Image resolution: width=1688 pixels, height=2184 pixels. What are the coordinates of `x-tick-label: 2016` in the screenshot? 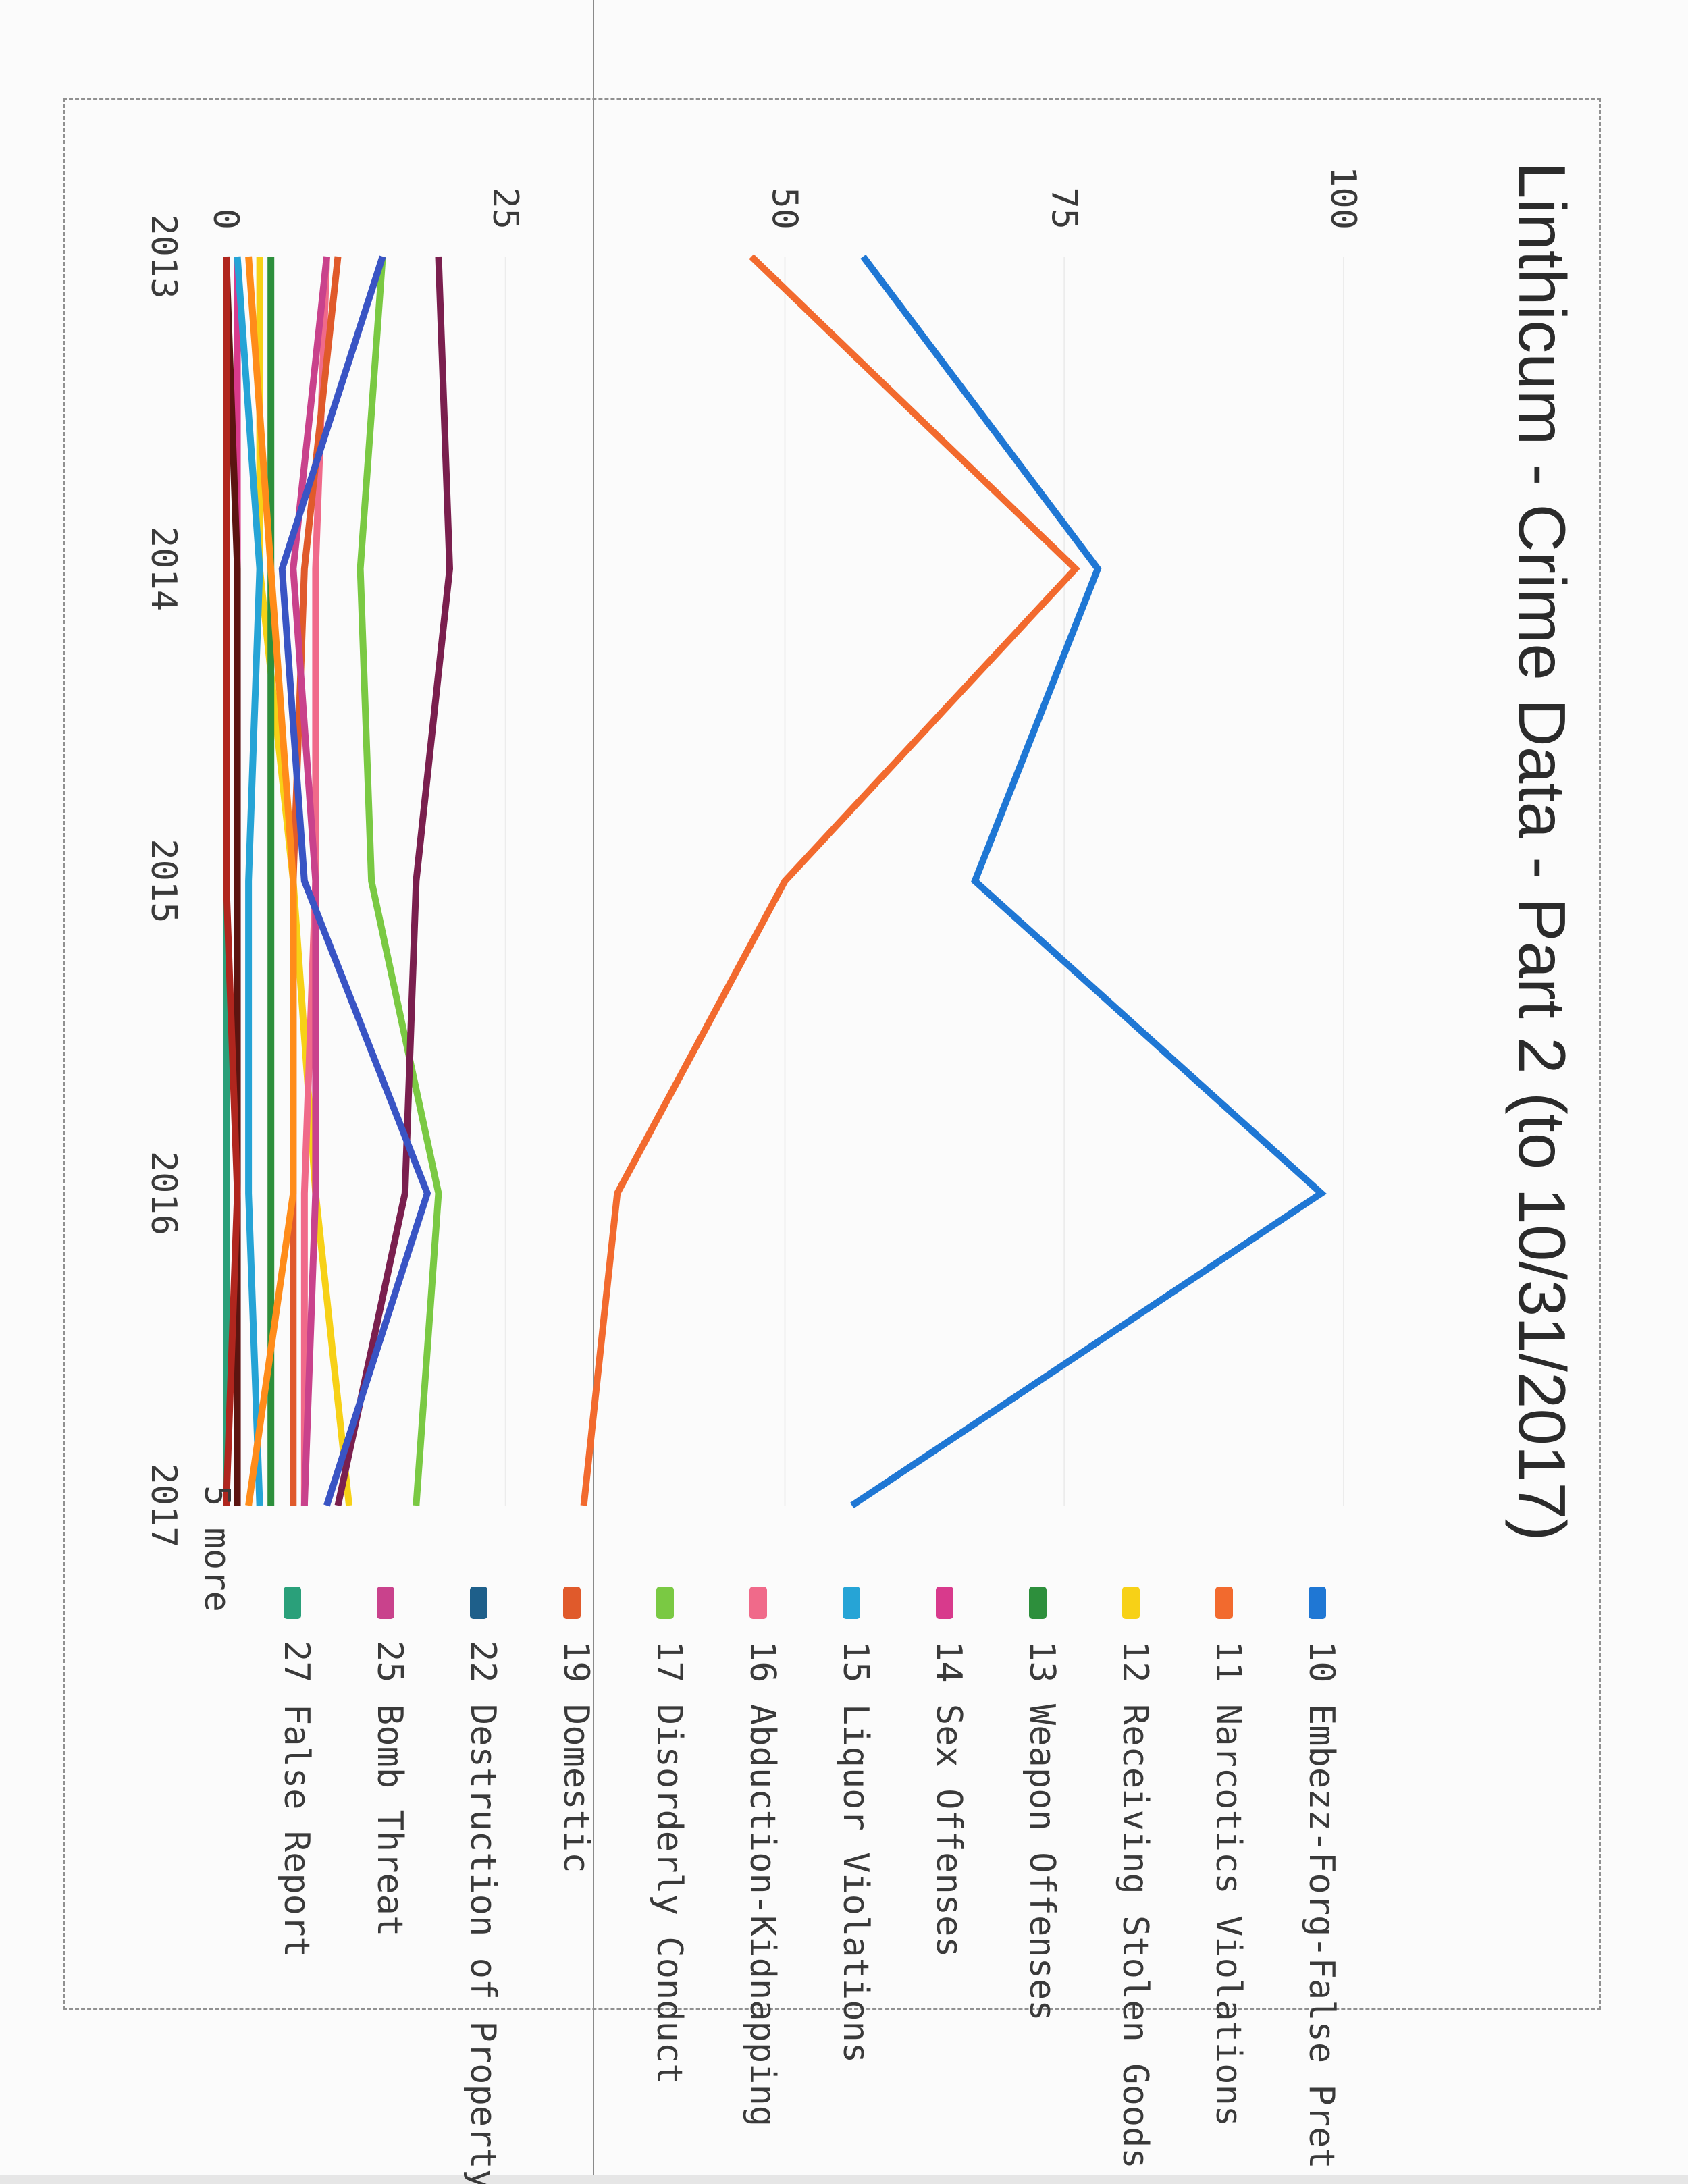 It's located at (163, 1193).